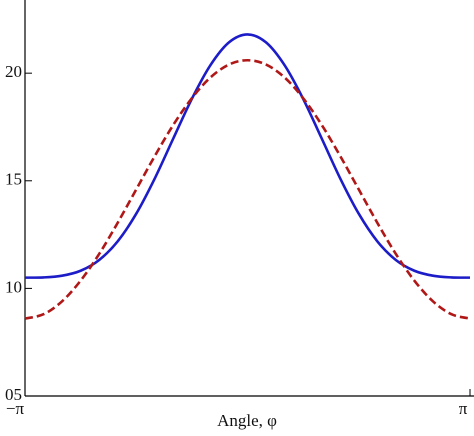  Describe the element at coordinates (463, 408) in the screenshot. I see `x-tick-label: π` at that location.